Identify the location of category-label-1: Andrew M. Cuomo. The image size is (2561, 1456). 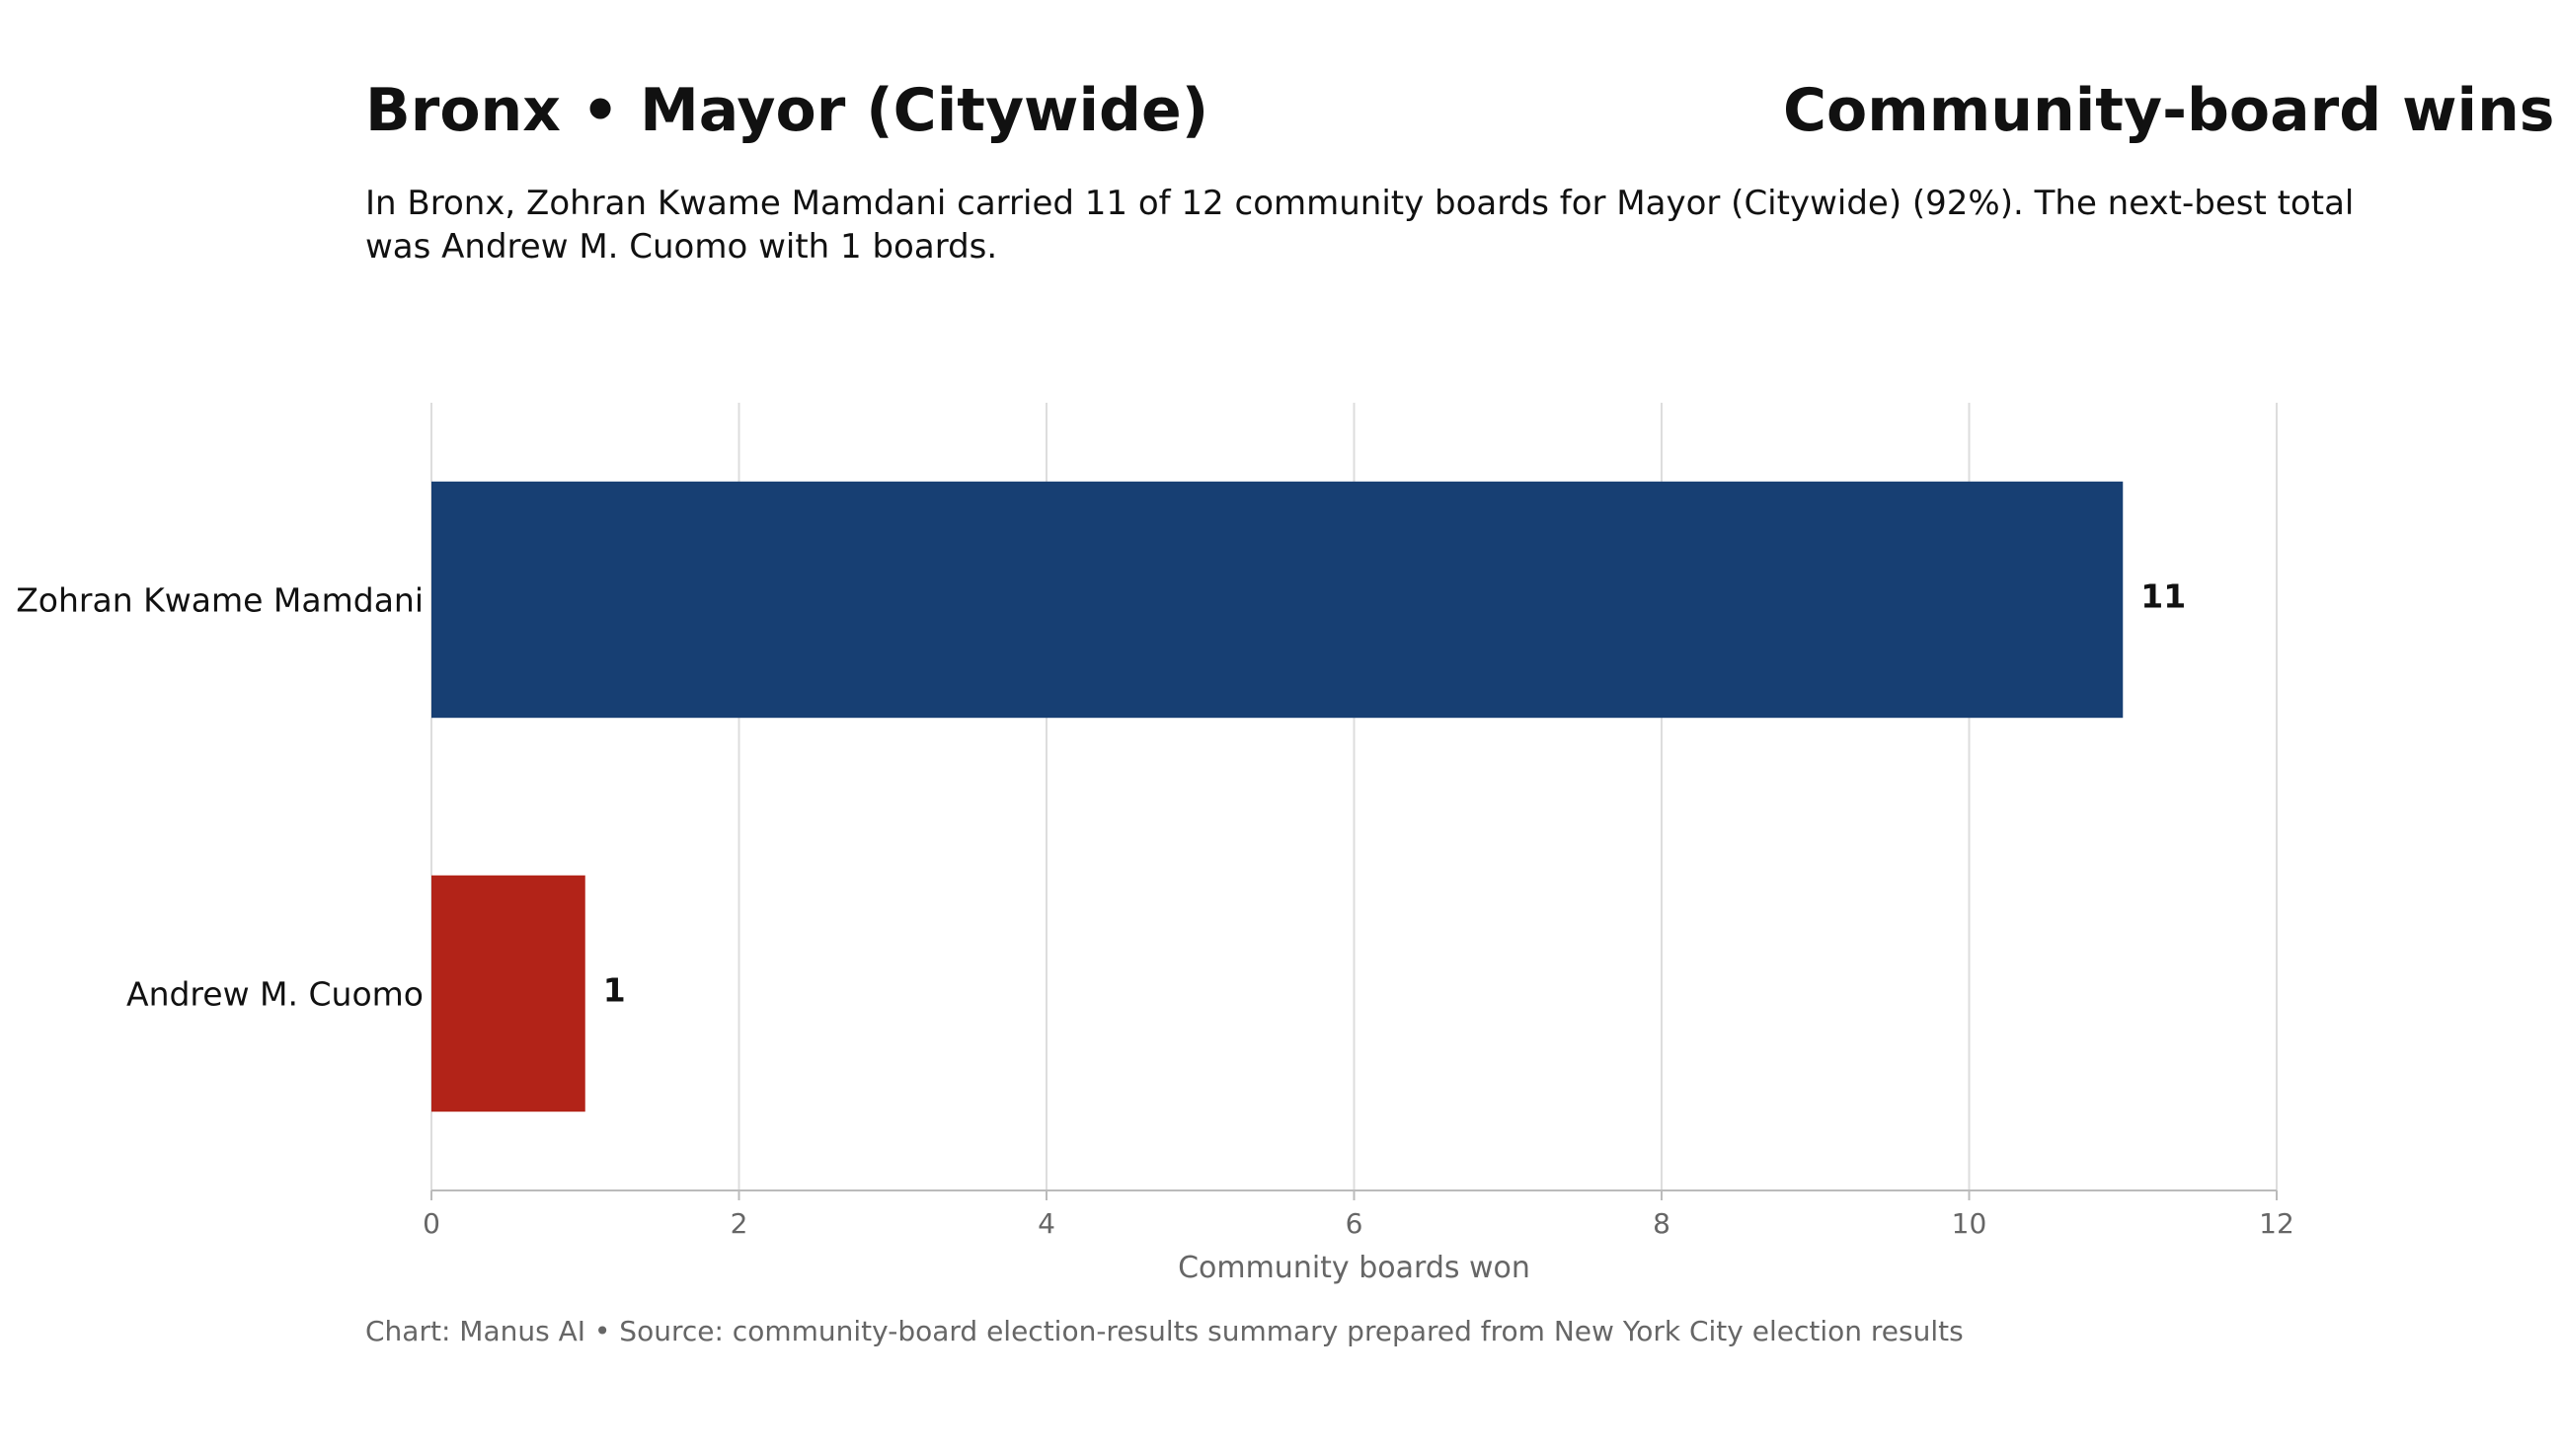
(275, 994).